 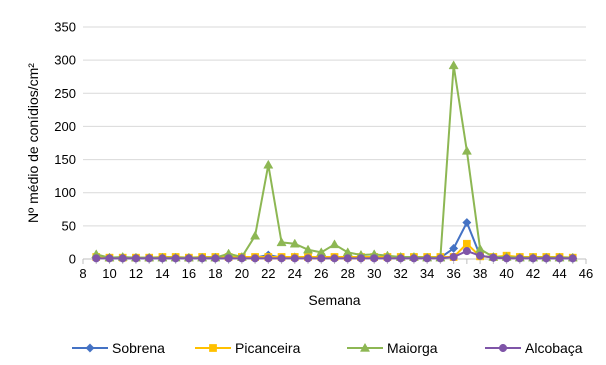 I want to click on x-tick-label: 44, so click(x=559, y=273).